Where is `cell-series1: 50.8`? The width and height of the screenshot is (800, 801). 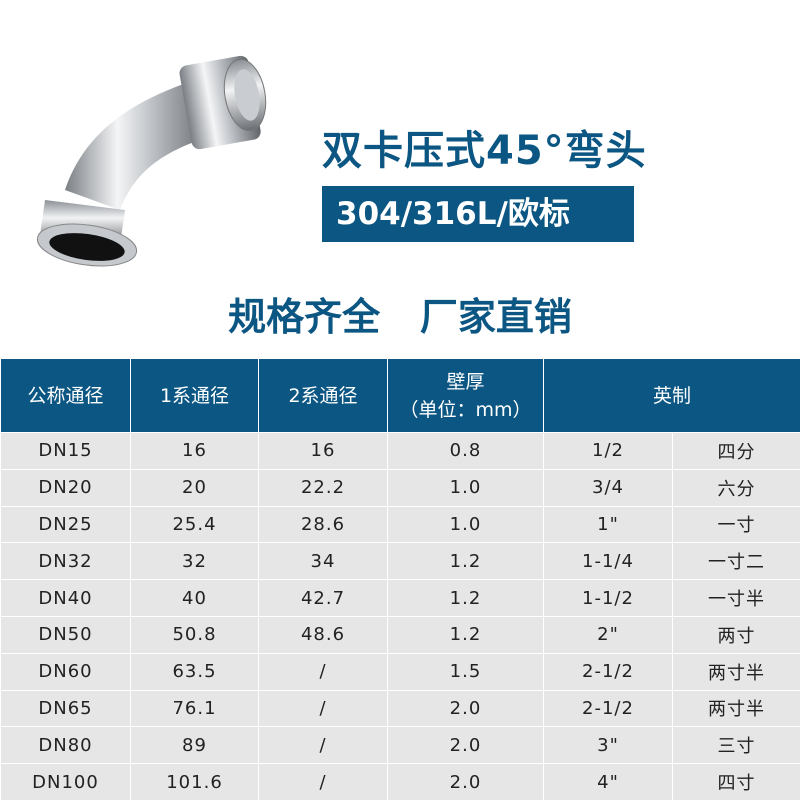 cell-series1: 50.8 is located at coordinates (195, 634).